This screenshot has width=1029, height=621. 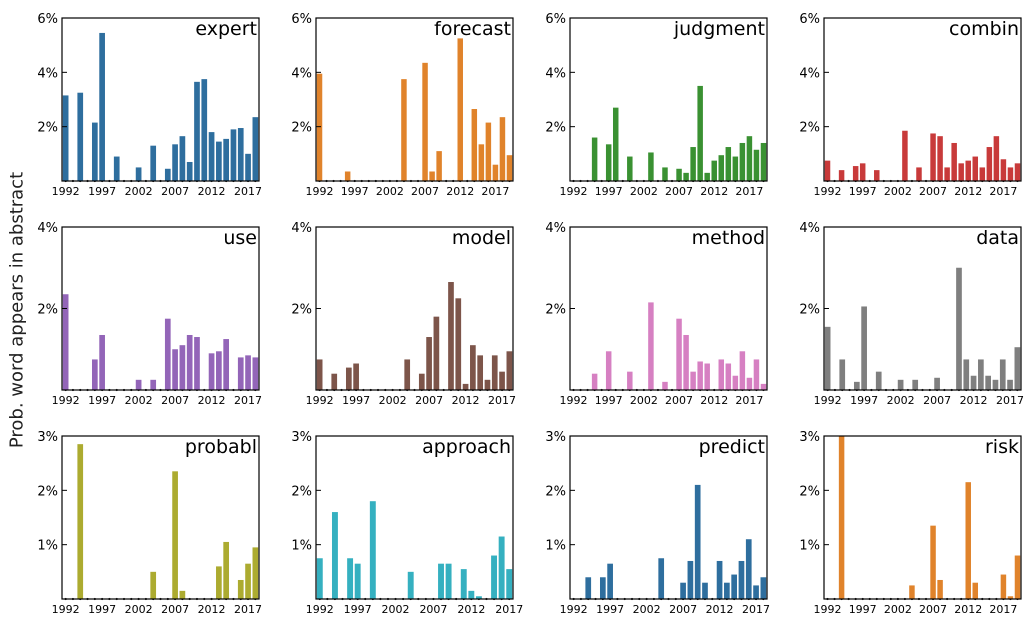 I want to click on bar-use-2004, so click(x=153, y=384).